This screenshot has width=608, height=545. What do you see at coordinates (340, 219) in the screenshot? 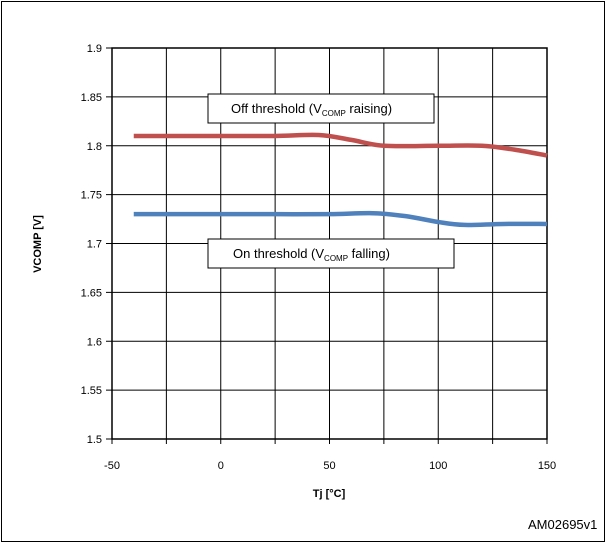
I see `on-threshold-line` at bounding box center [340, 219].